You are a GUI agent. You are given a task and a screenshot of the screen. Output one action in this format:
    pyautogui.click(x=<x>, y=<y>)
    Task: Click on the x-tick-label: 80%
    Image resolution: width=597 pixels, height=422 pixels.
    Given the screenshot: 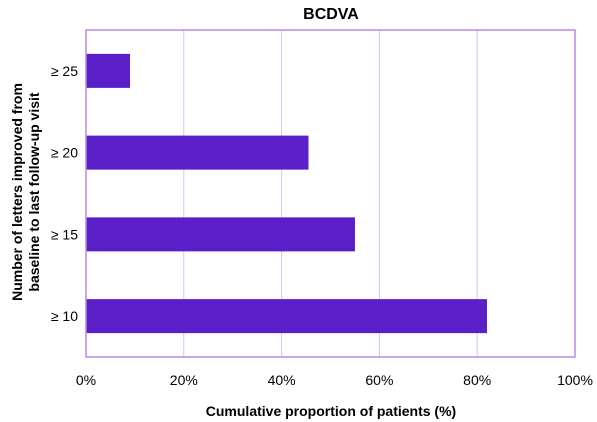 What is the action you would take?
    pyautogui.click(x=477, y=380)
    